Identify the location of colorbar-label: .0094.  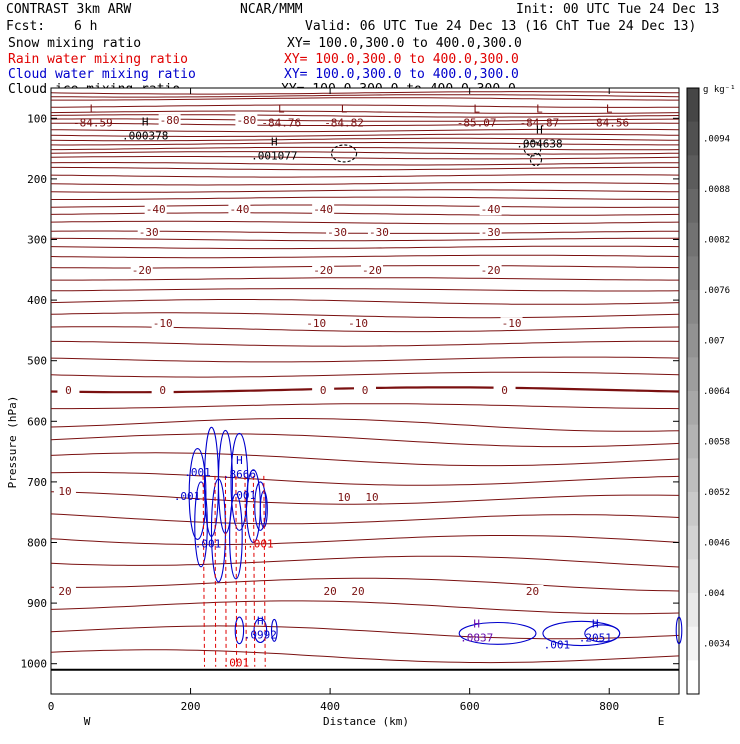
(716, 140).